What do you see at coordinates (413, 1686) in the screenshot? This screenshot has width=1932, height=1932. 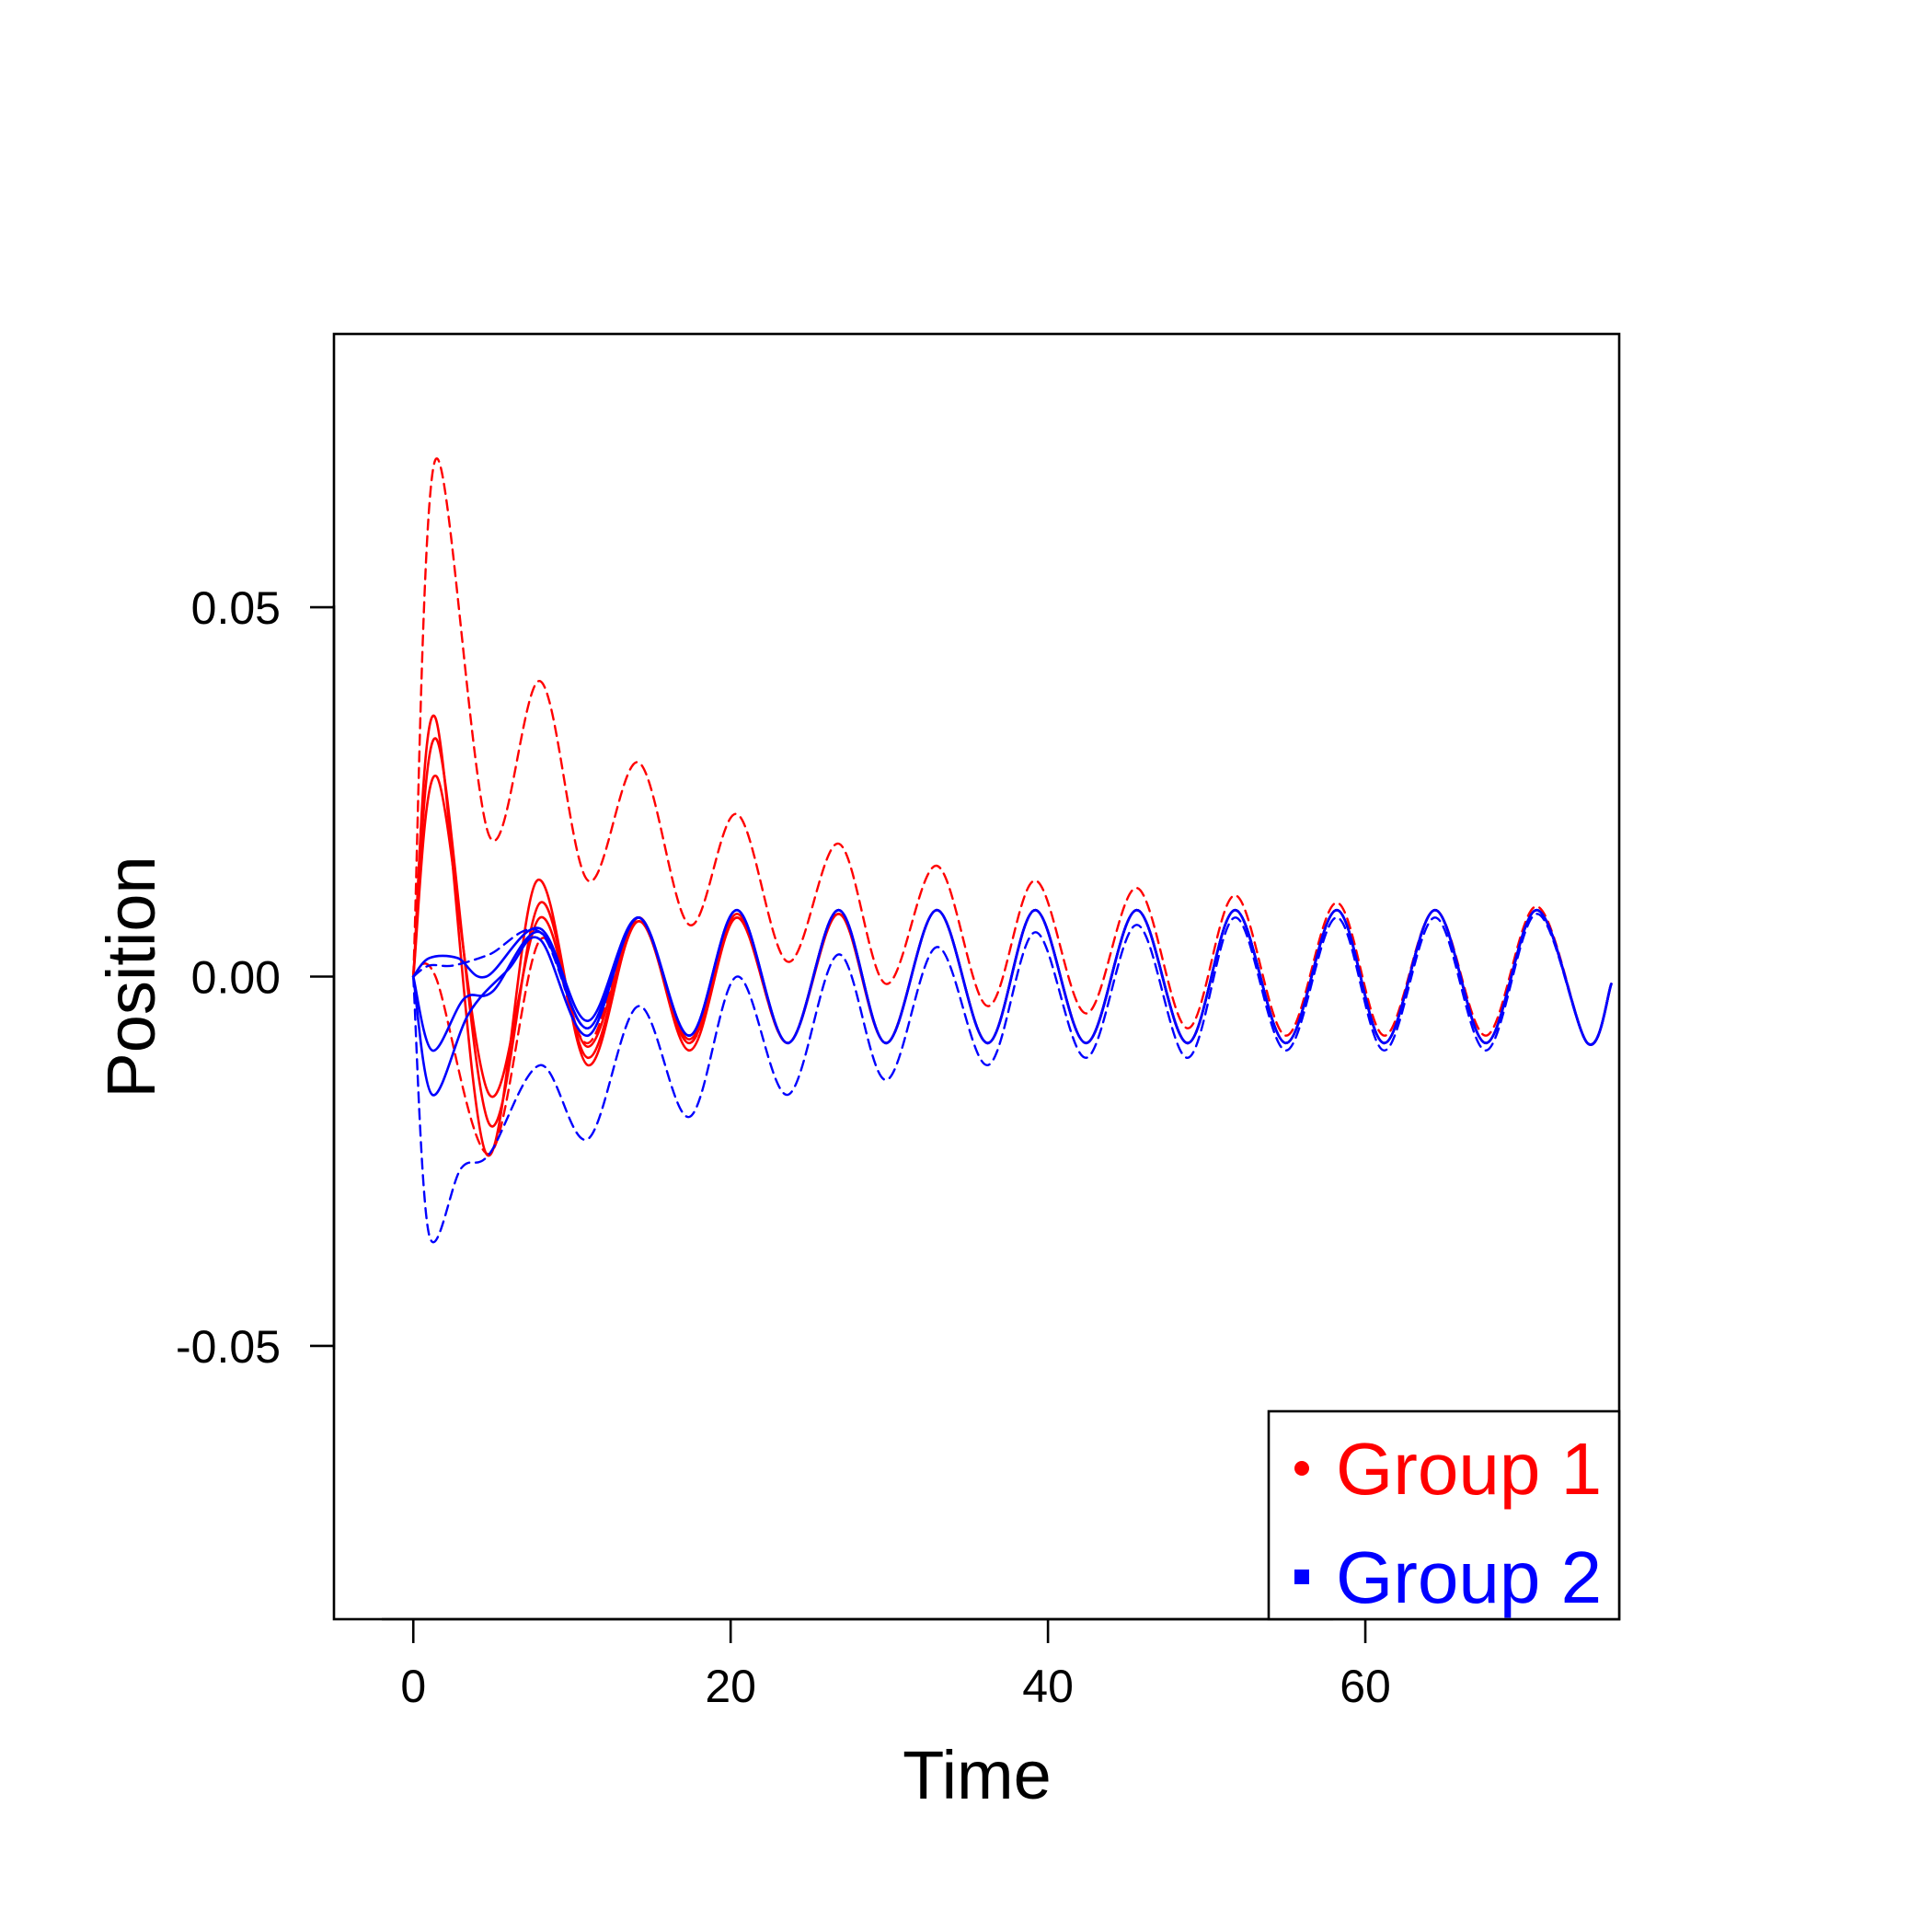 I see `x-tick-label: 0` at bounding box center [413, 1686].